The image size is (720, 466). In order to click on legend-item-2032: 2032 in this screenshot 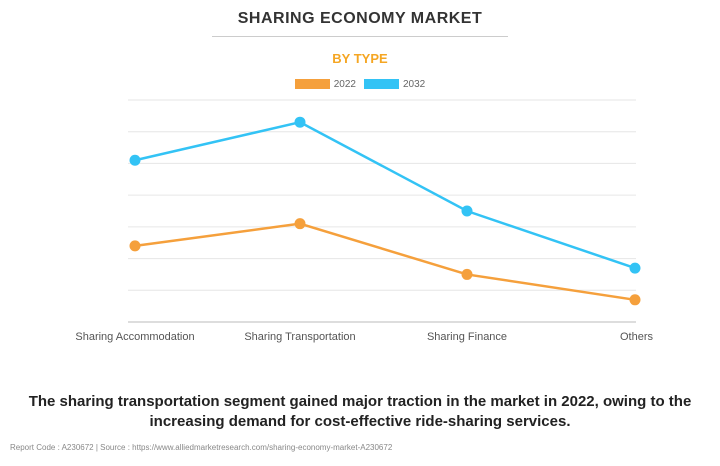, I will do `click(394, 84)`.